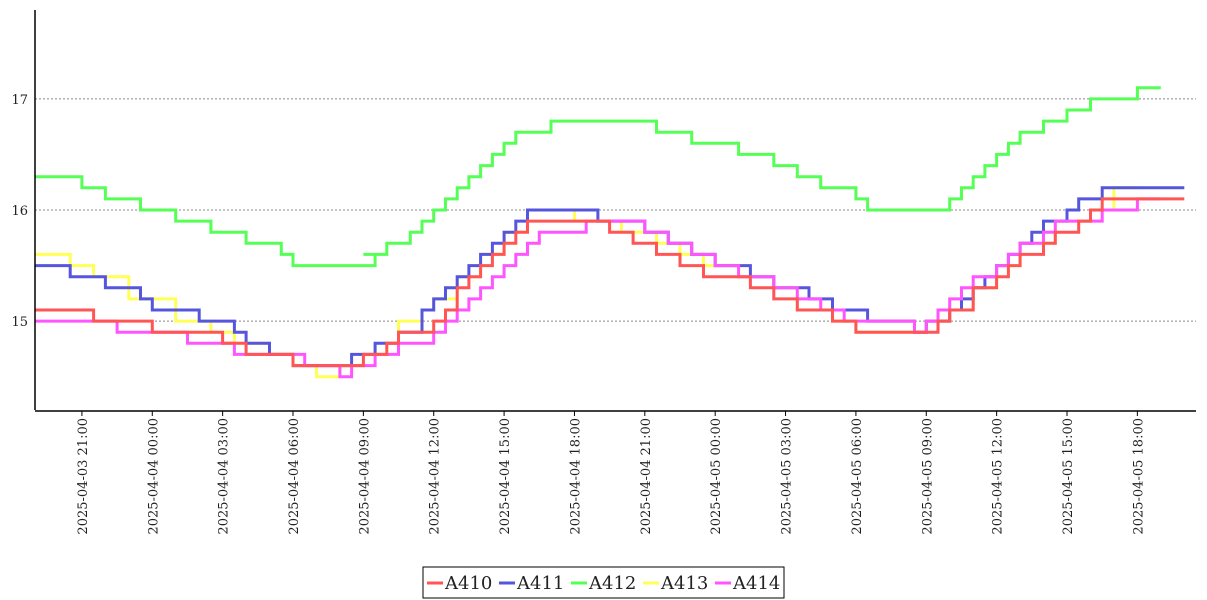  Describe the element at coordinates (612, 583) in the screenshot. I see `legend-label-a412: A412` at that location.